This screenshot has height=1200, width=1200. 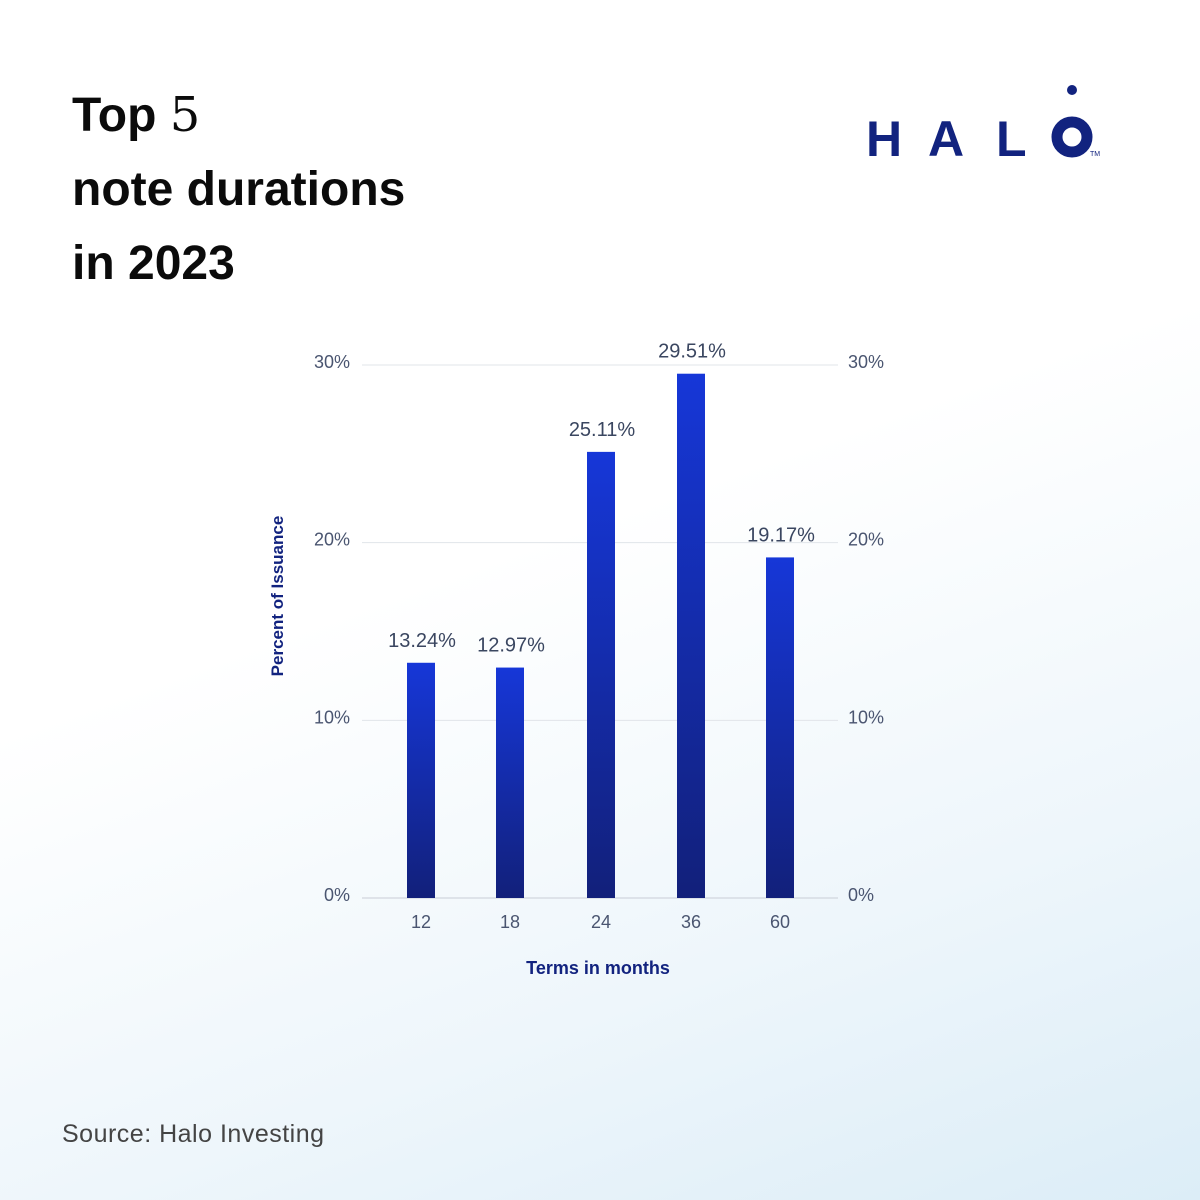 I want to click on x-axis-title: Terms in months, so click(x=598, y=968).